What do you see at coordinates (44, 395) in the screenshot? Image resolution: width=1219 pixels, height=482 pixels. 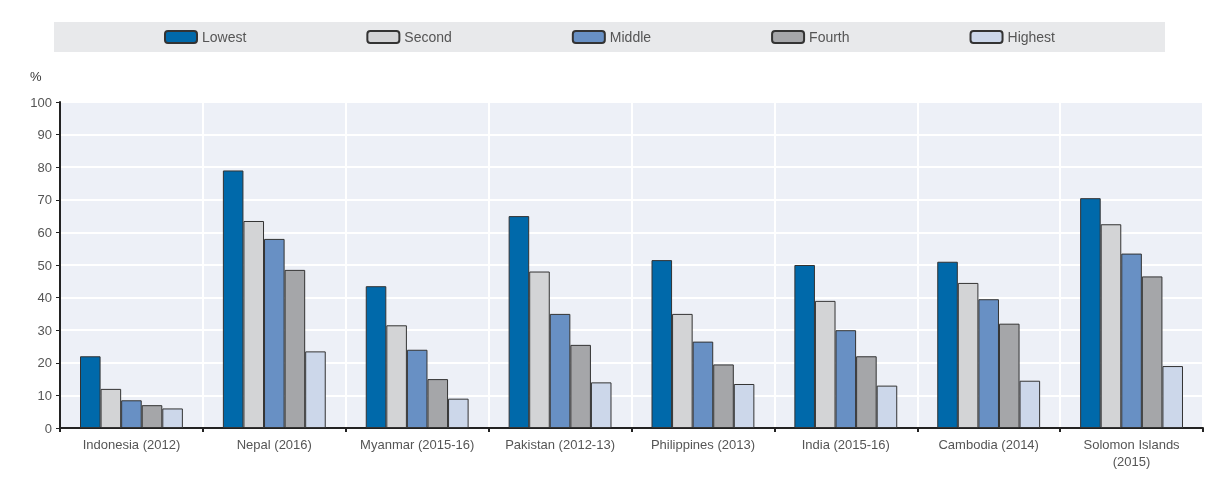 I see `y-tick-label: 10` at bounding box center [44, 395].